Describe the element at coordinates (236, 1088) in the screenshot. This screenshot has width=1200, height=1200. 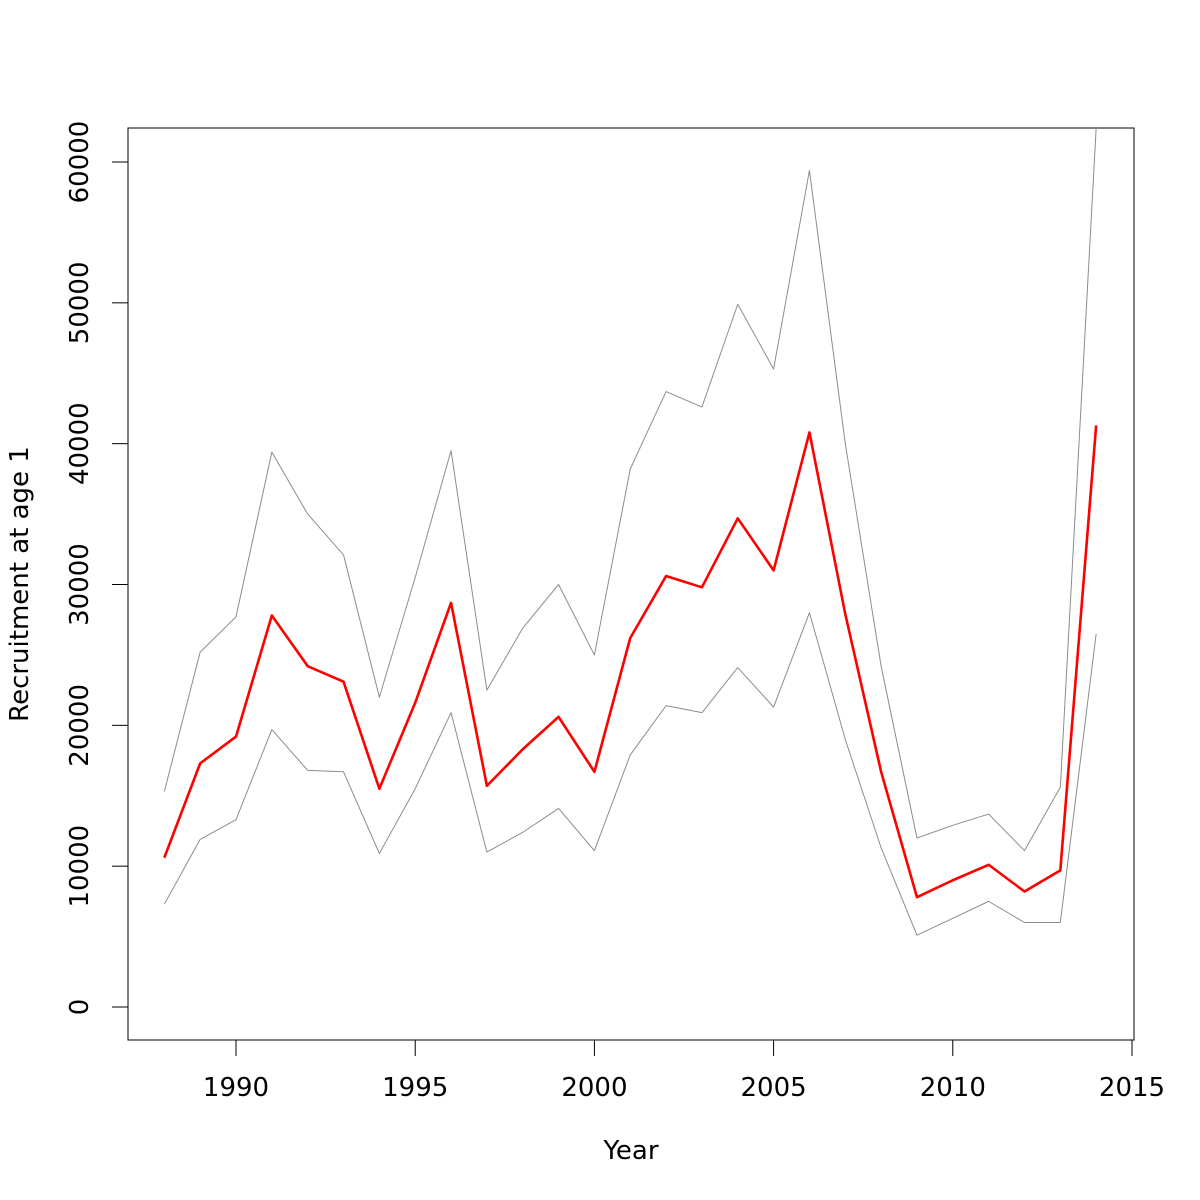
I see `x-tick-label: 1990` at that location.